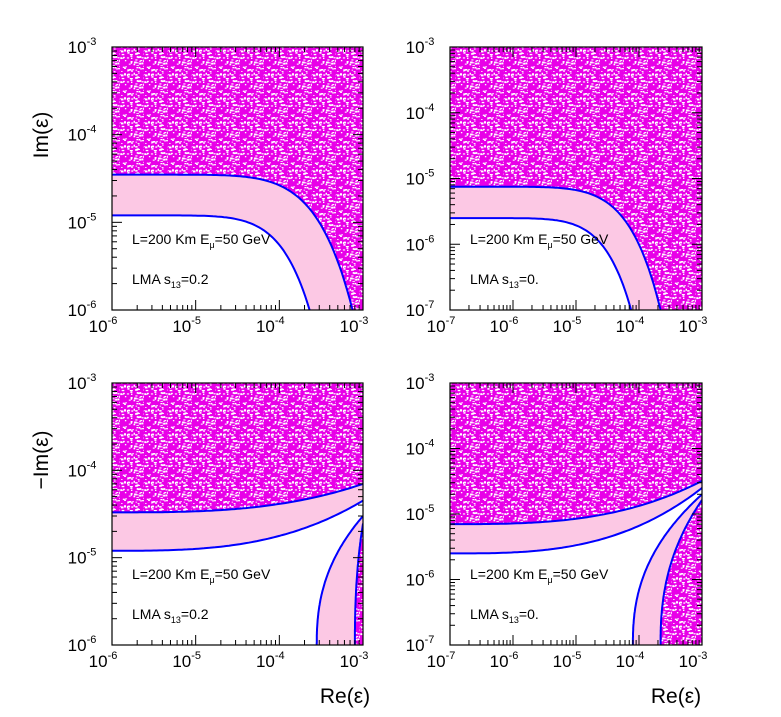 The height and width of the screenshot is (717, 781). Describe the element at coordinates (41, 135) in the screenshot. I see `y-axis-title-top: Im(ε)` at that location.